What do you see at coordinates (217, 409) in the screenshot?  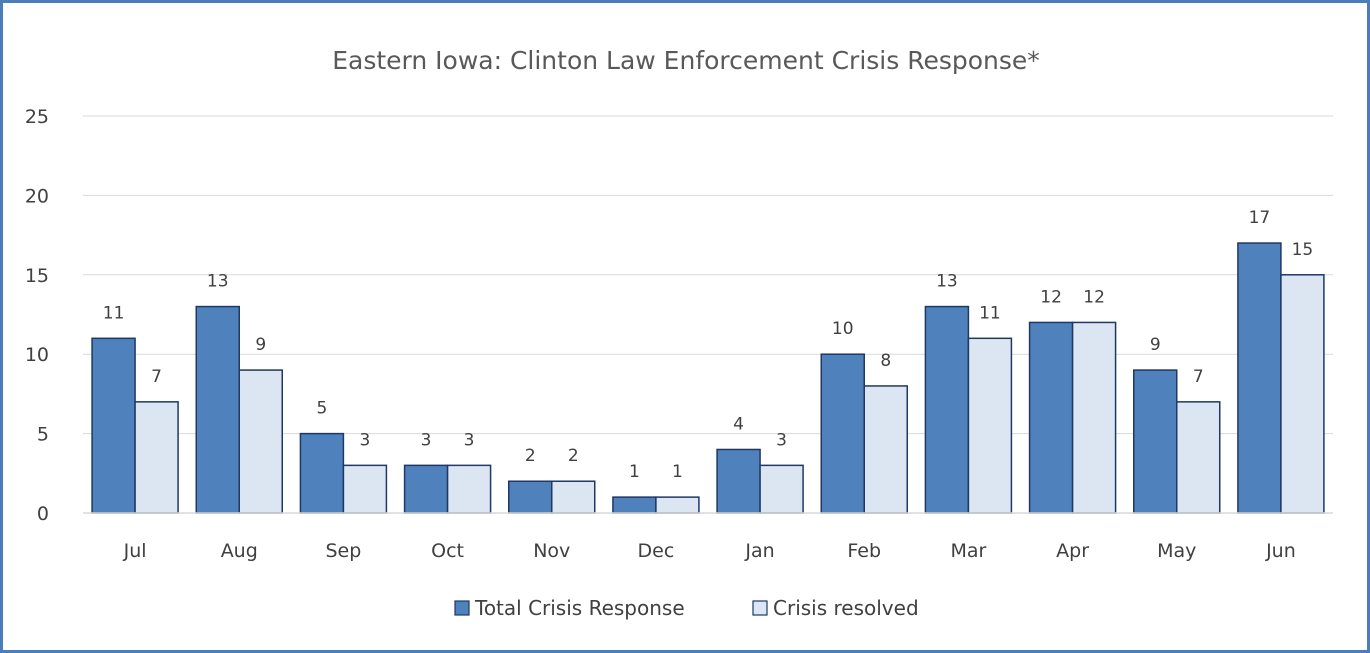 I see `bar-total-aug` at bounding box center [217, 409].